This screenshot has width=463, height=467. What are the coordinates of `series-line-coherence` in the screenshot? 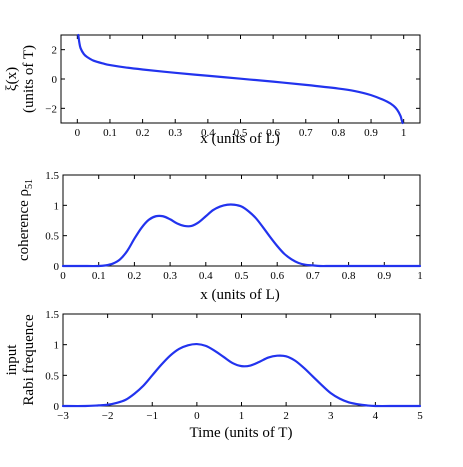 It's located at (241, 235).